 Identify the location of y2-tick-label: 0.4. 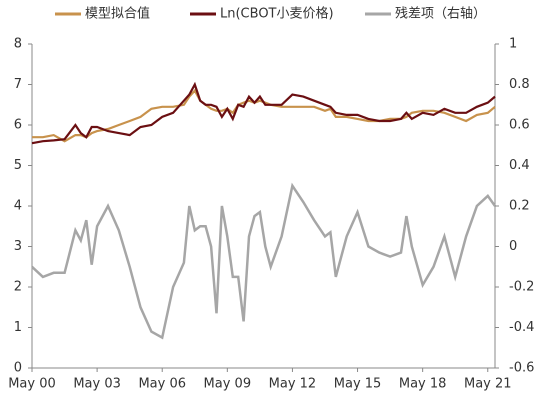
(519, 165).